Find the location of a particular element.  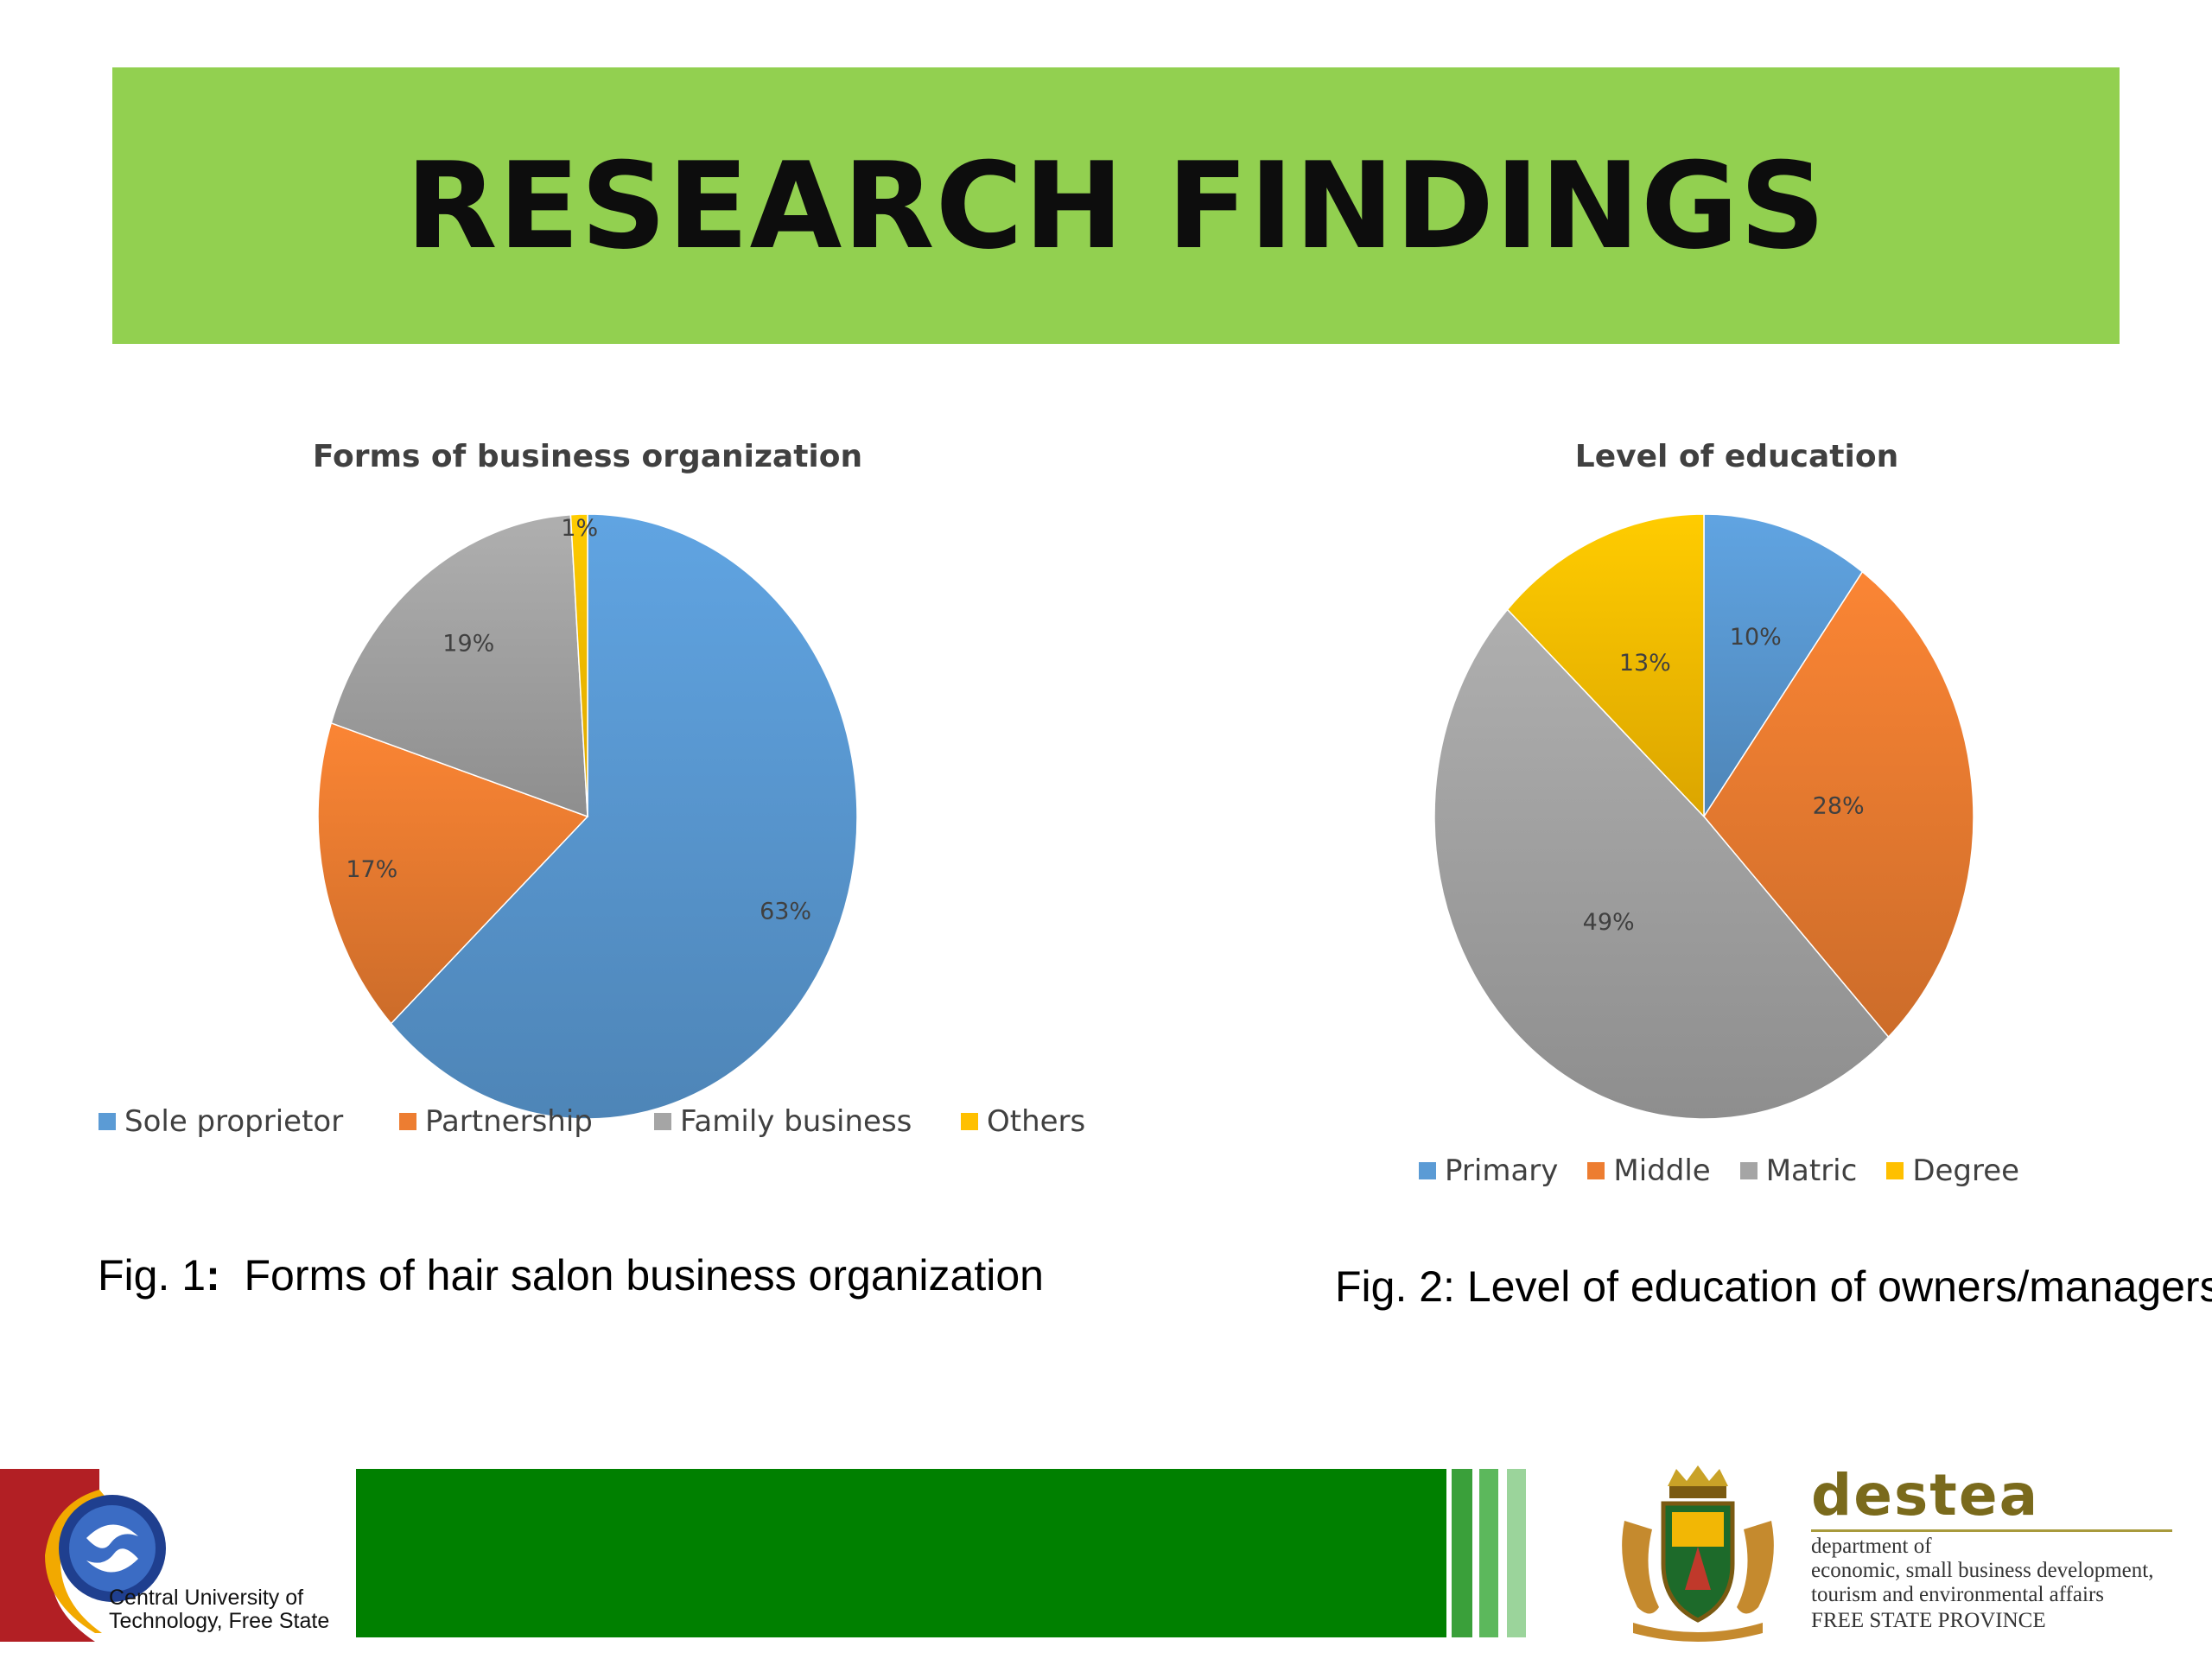

legend-item-primary: Primary is located at coordinates (1488, 1171).